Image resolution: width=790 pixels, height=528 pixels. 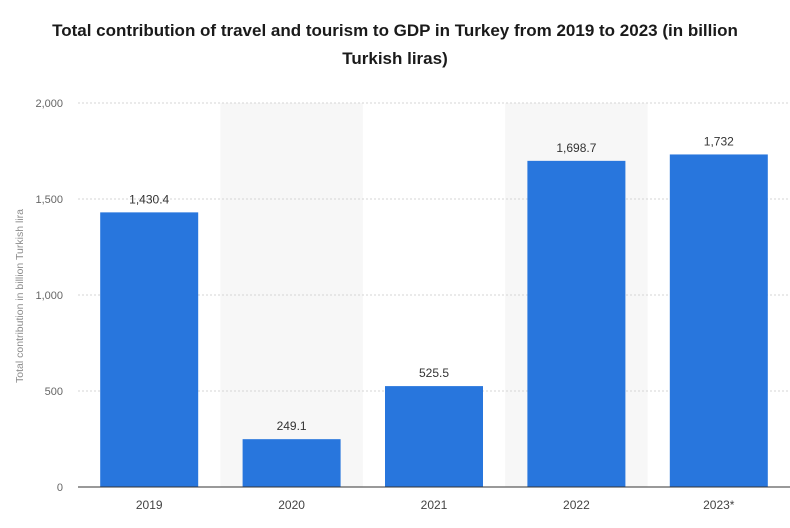 I want to click on y-tick-label: 2,000, so click(x=49, y=104).